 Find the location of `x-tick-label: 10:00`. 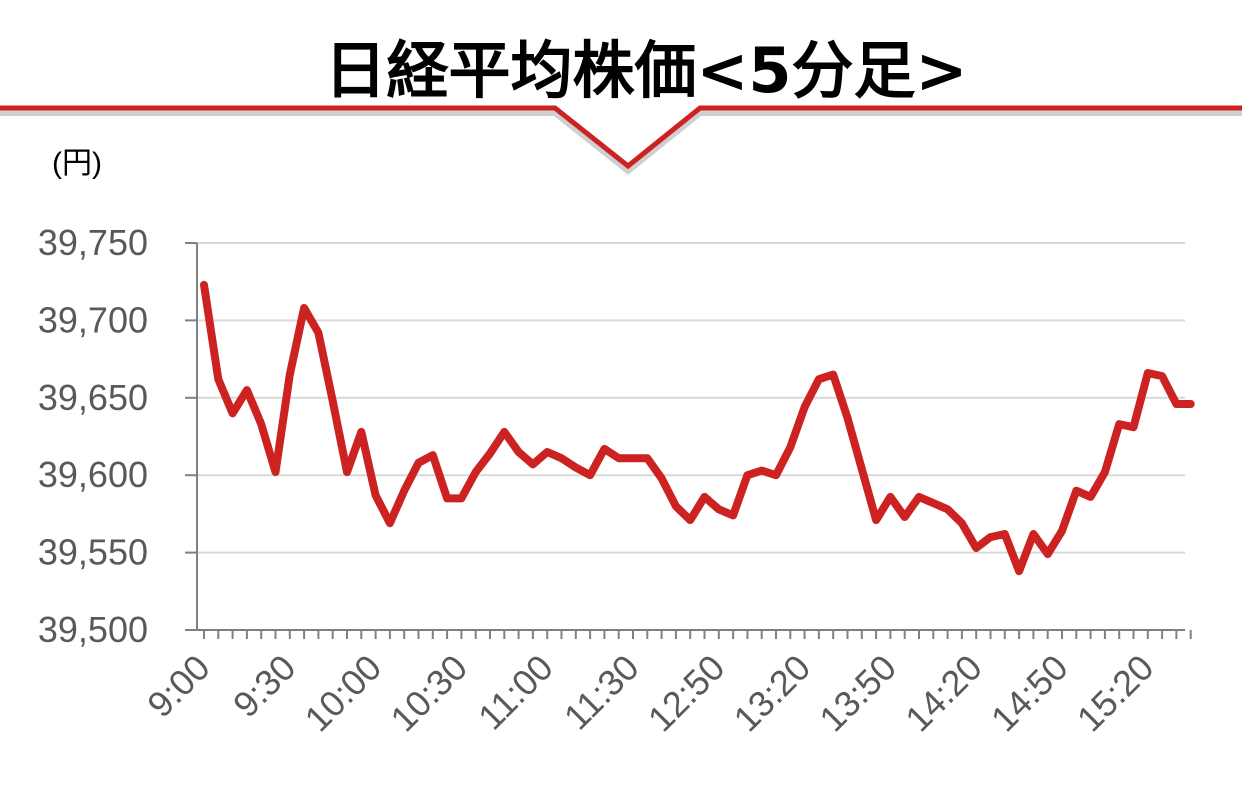

x-tick-label: 10:00 is located at coordinates (343, 693).